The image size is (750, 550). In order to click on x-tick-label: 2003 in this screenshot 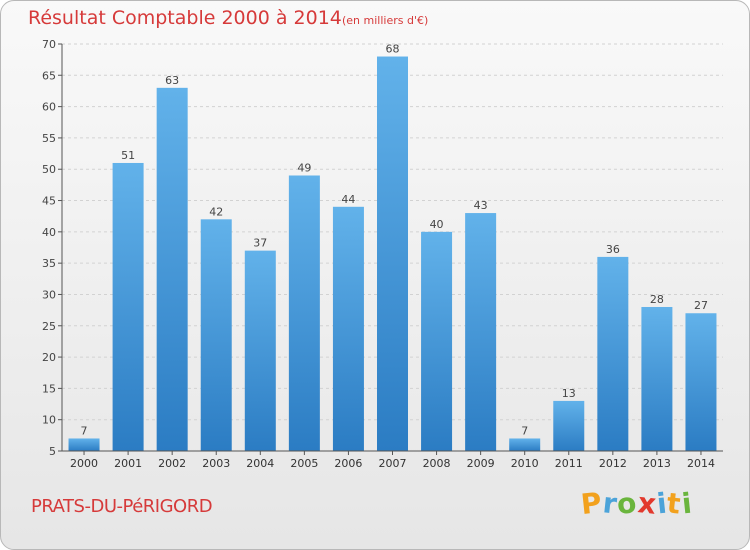, I will do `click(216, 463)`.